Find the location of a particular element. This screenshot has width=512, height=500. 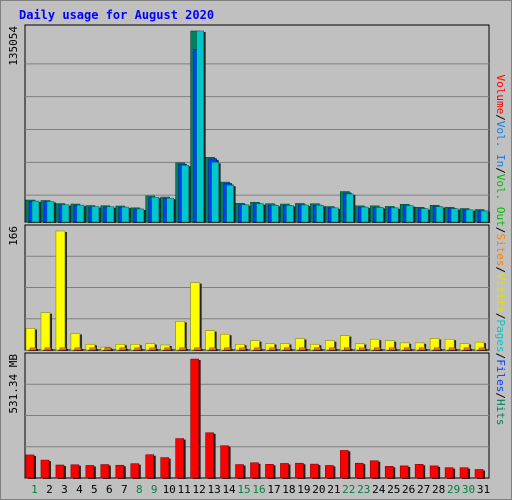

x-tick-label-2: 2 is located at coordinates (49, 489).